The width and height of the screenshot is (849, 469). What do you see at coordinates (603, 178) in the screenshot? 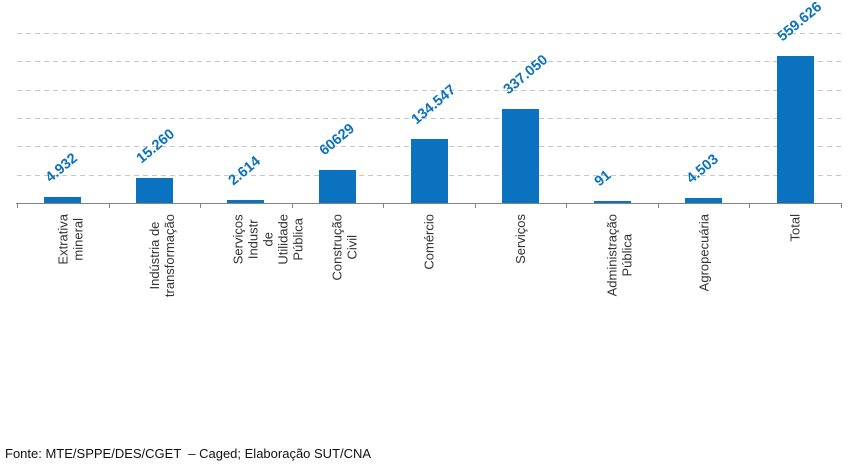
I see `bar-value-label: 91` at bounding box center [603, 178].